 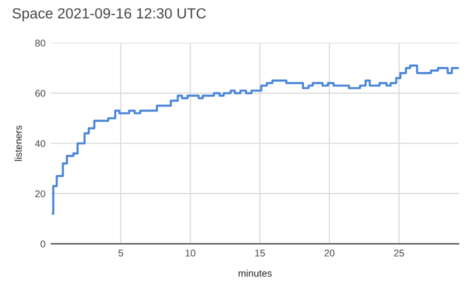 I want to click on x-tick-label: 25, so click(x=399, y=253).